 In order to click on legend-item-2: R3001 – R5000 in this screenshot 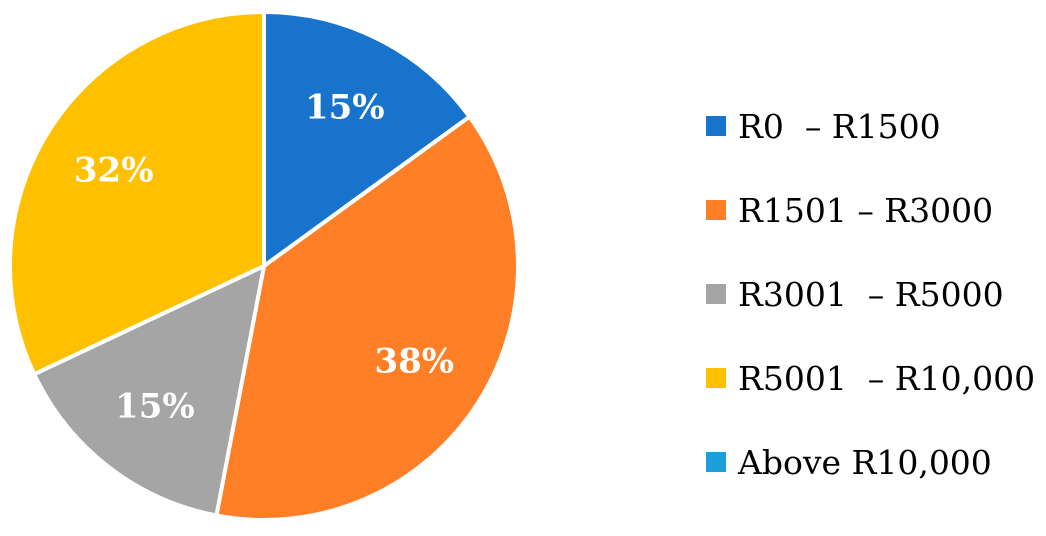, I will do `click(870, 294)`.